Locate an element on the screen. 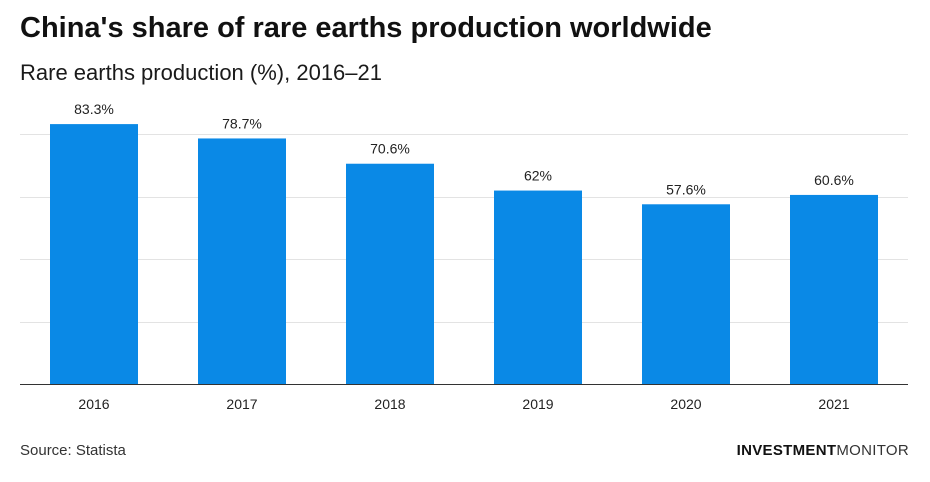 The width and height of the screenshot is (930, 482). data-label-2018: 70.6% is located at coordinates (390, 149).